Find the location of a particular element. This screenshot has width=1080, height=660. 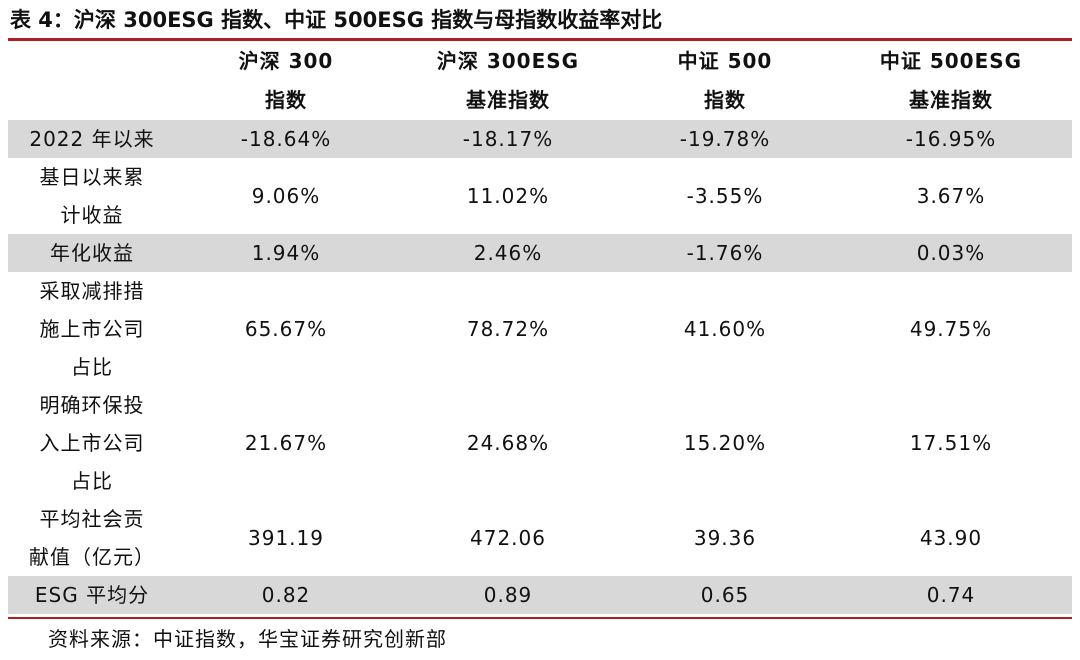

table-cell: 11.02% is located at coordinates (508, 196).